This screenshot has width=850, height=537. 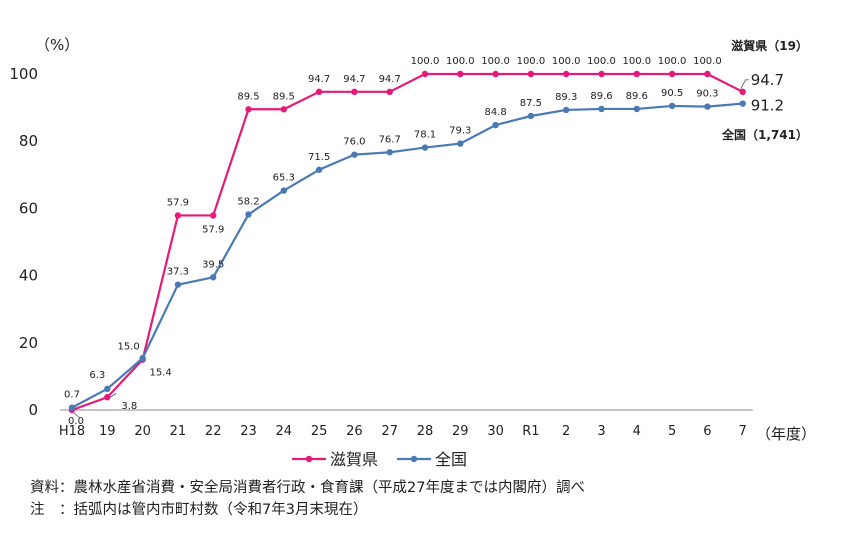 What do you see at coordinates (23, 74) in the screenshot?
I see `y-tick-label: 100` at bounding box center [23, 74].